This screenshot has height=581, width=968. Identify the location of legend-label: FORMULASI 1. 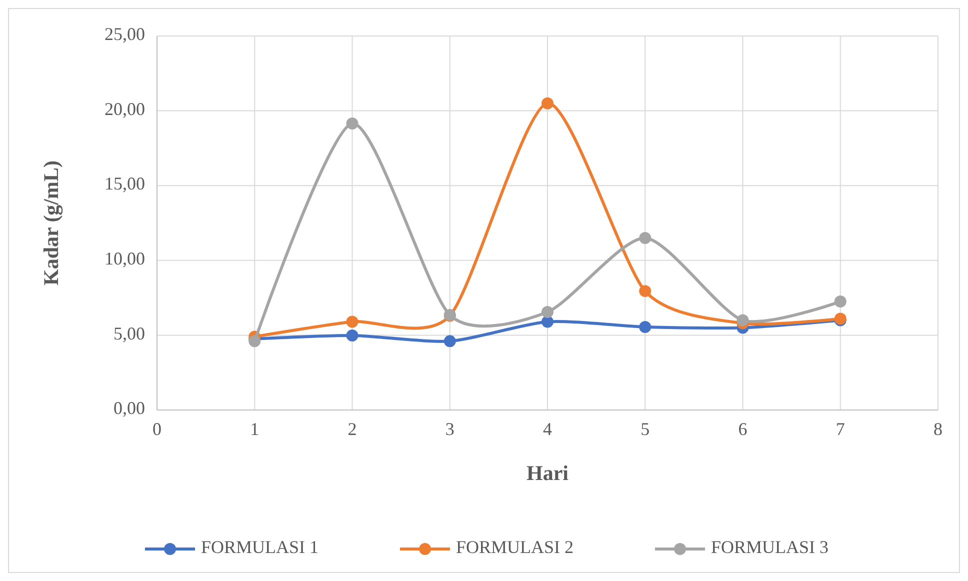
(260, 547).